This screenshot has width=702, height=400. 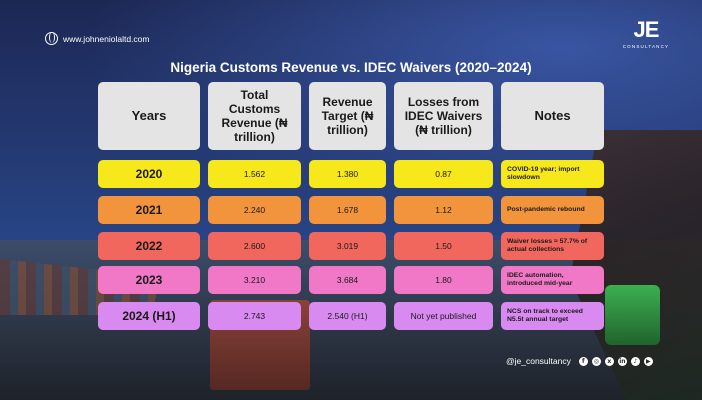 What do you see at coordinates (347, 280) in the screenshot?
I see `target-cell: 3.684` at bounding box center [347, 280].